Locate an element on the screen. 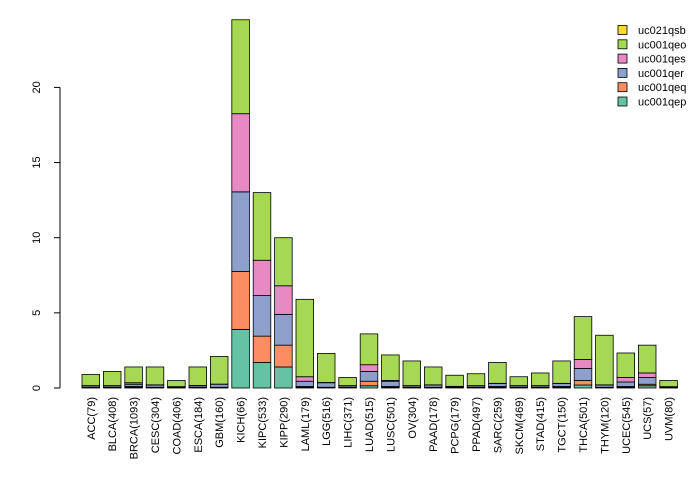  x-tick-label: PCPG(179) is located at coordinates (456, 425).